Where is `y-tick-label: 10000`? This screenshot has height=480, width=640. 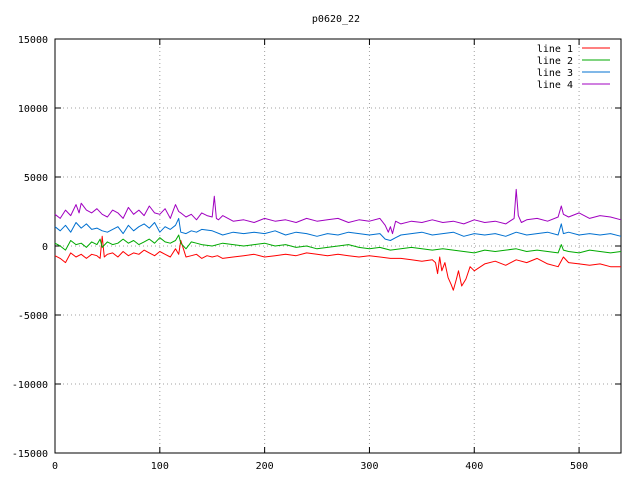 y-tick-label: 10000 is located at coordinates (33, 109).